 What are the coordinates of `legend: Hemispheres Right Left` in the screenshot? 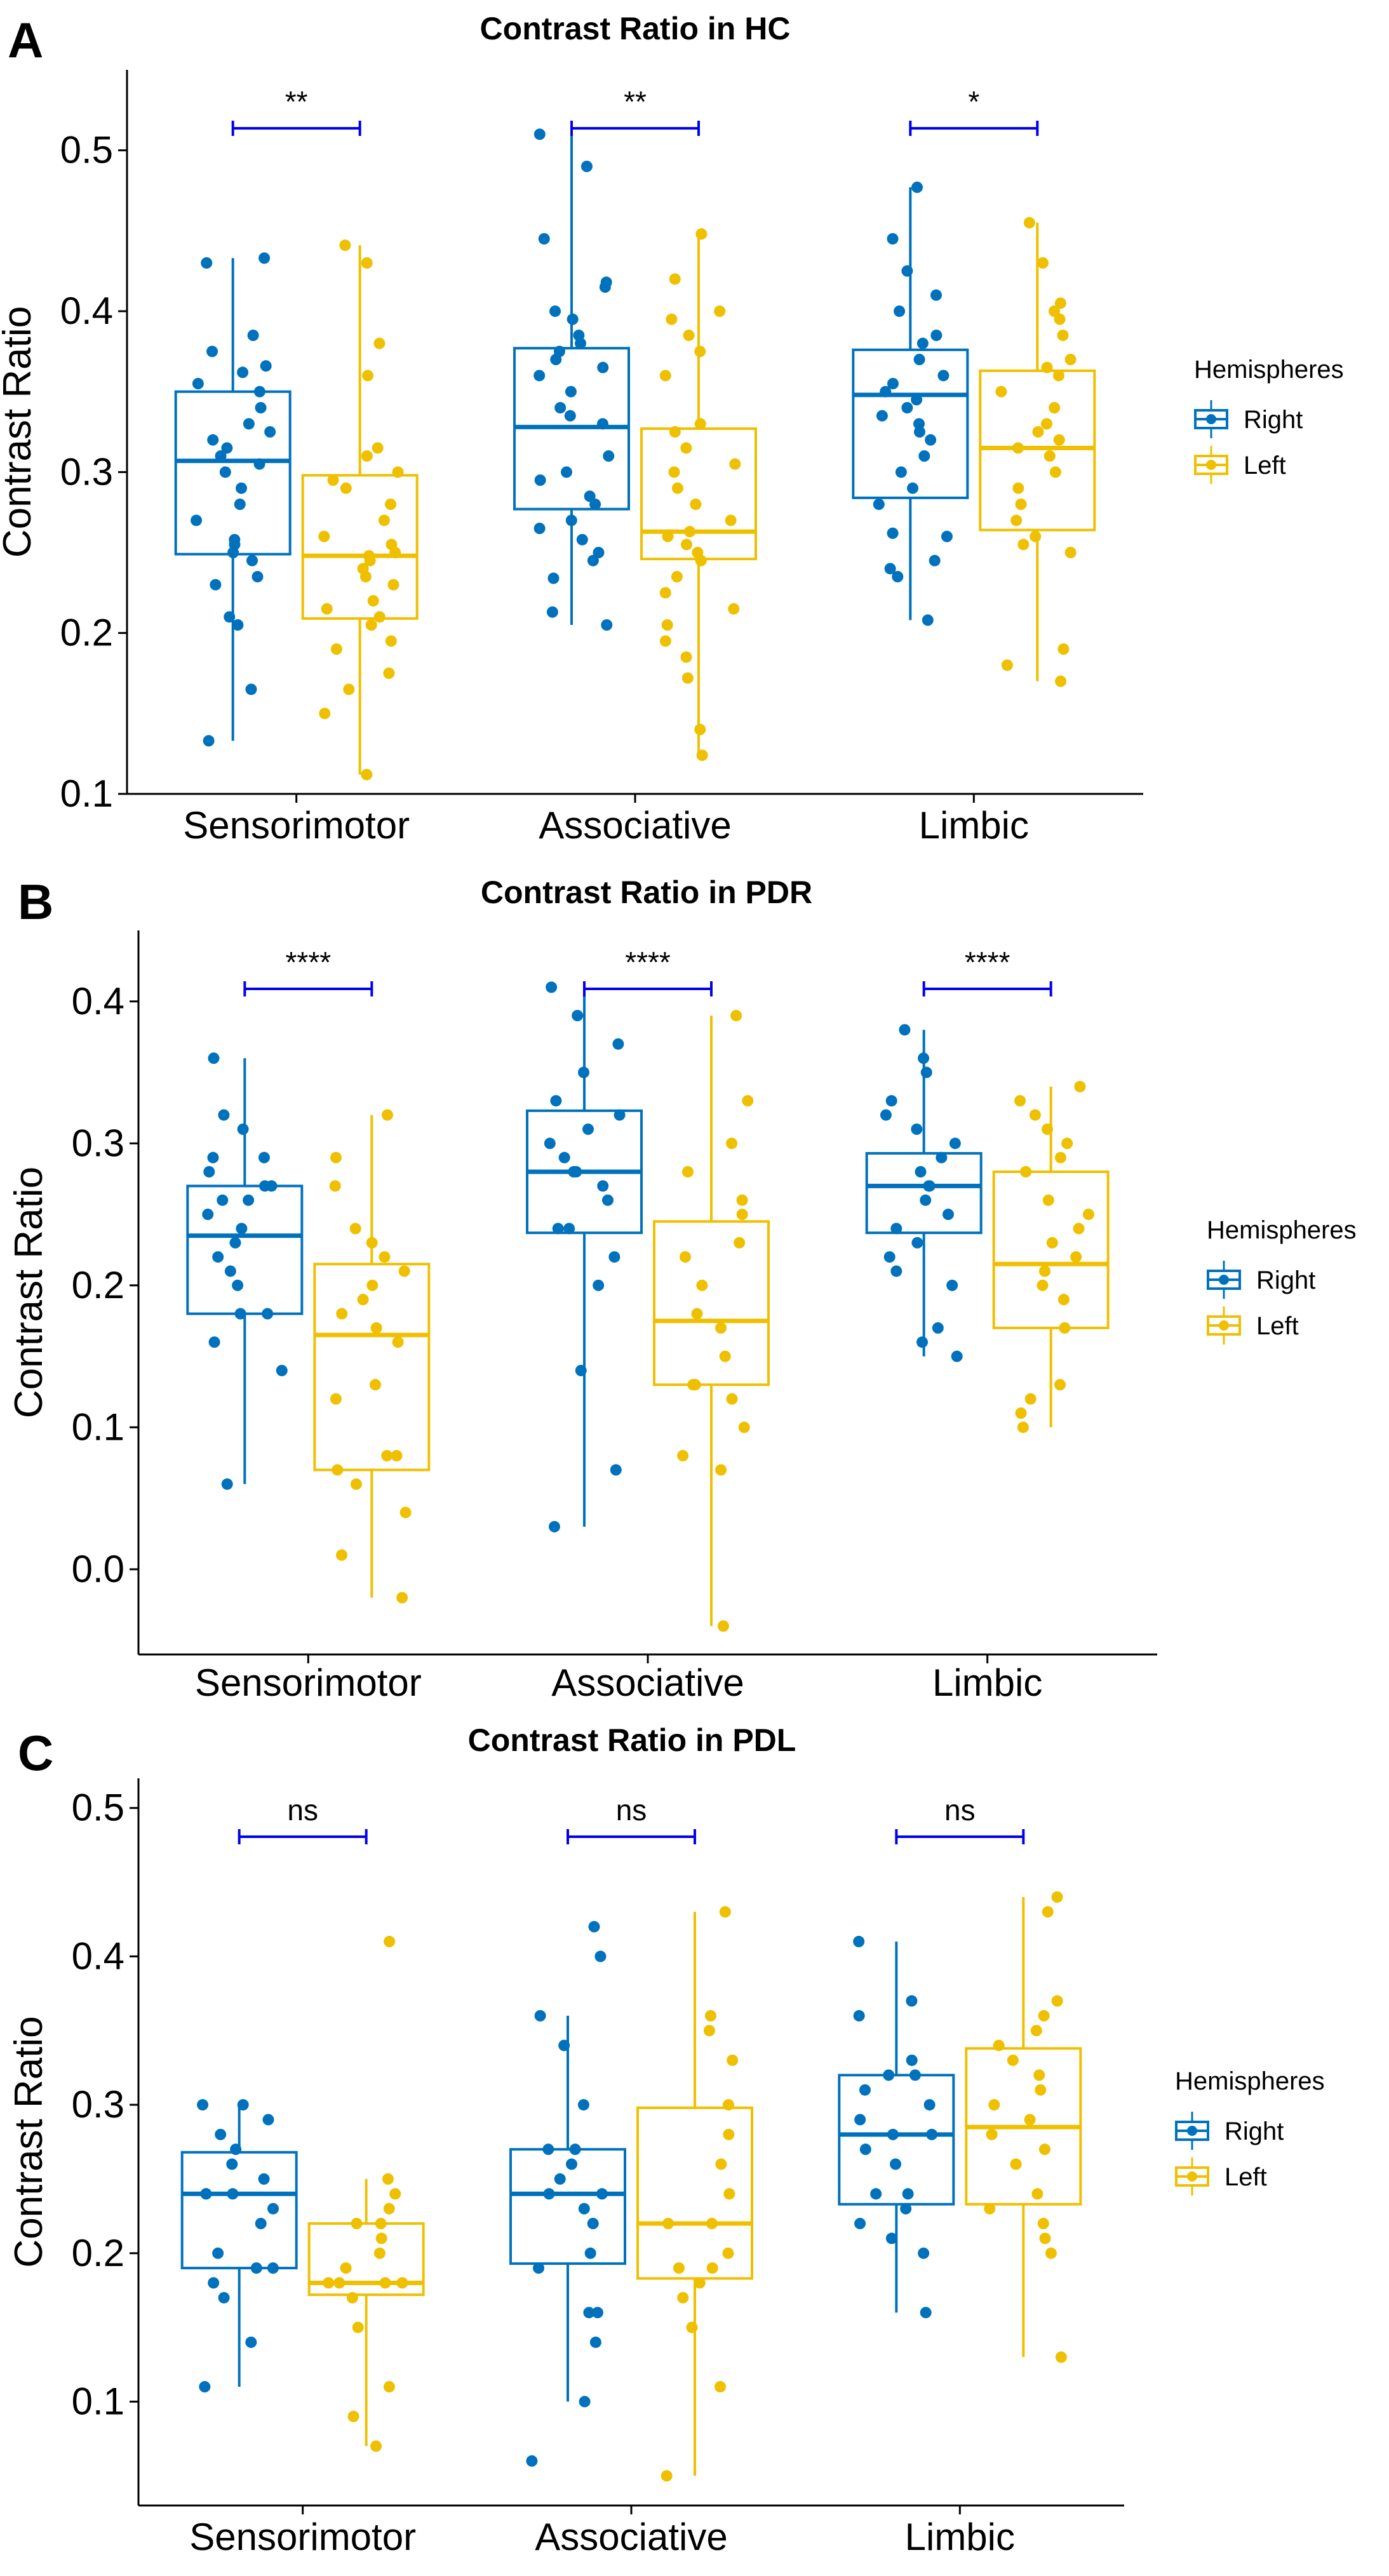 It's located at (1250, 2131).